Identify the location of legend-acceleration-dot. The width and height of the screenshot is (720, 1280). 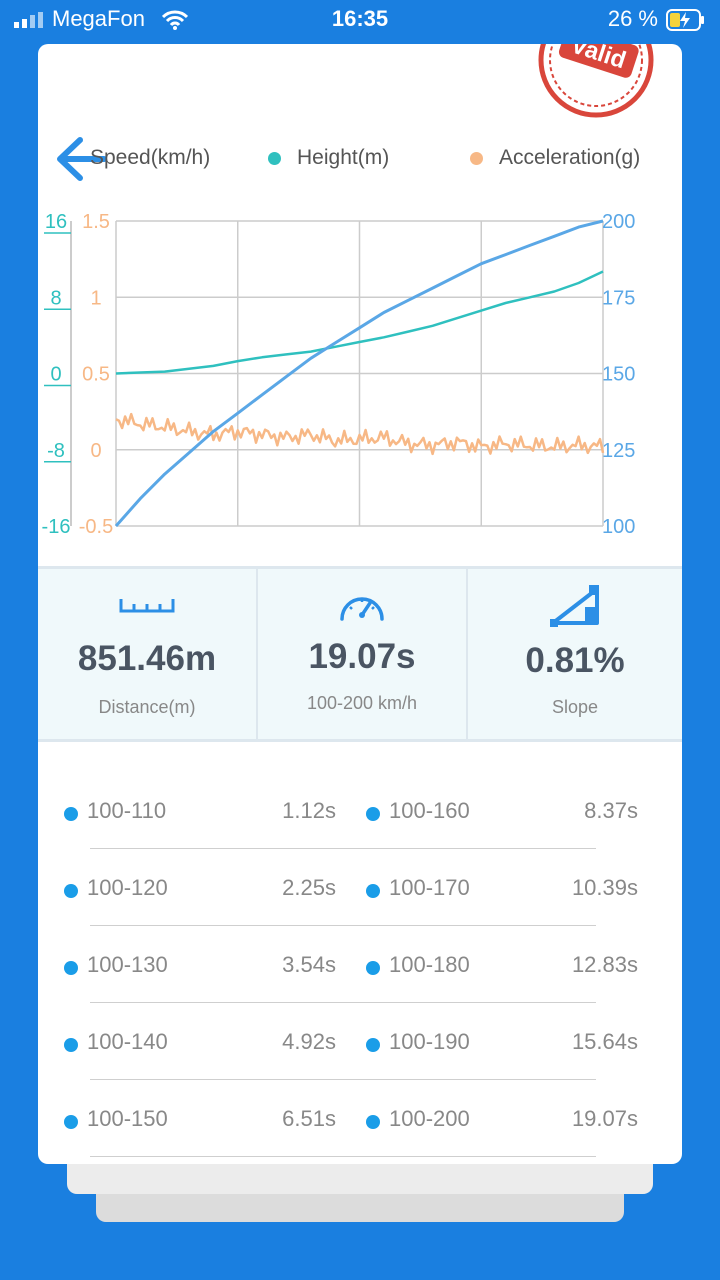
(476, 158).